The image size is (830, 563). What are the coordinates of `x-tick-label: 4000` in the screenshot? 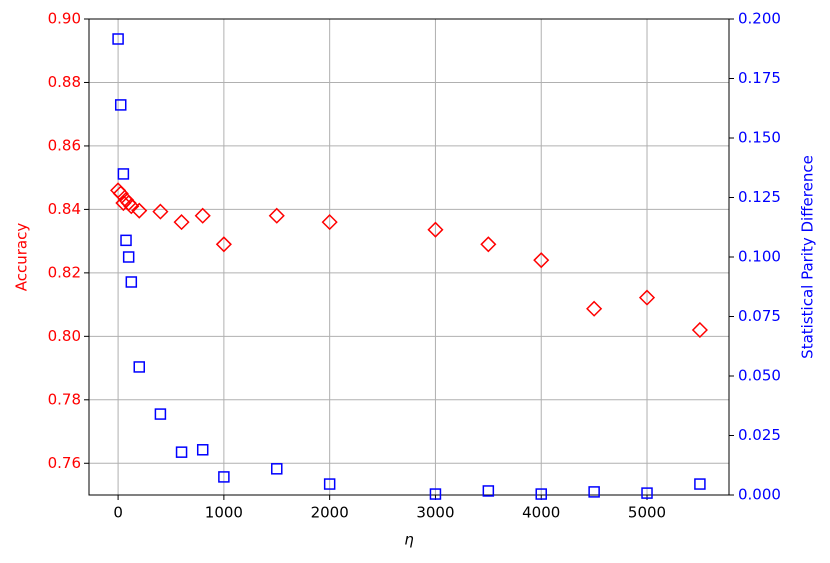 It's located at (541, 513).